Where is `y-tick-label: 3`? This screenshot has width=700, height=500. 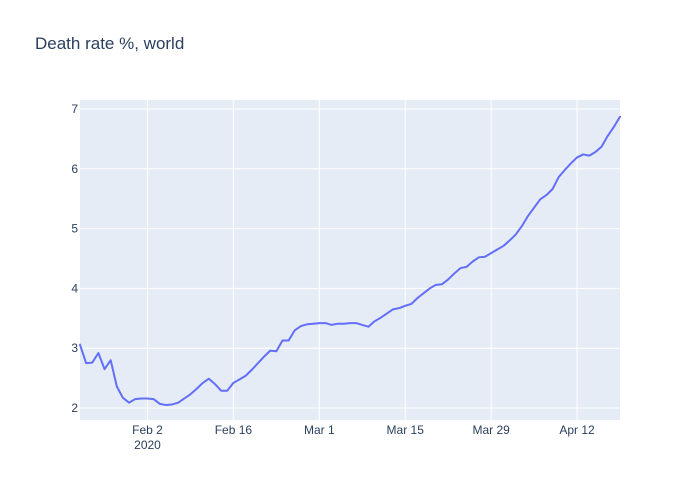
y-tick-label: 3 is located at coordinates (74, 348).